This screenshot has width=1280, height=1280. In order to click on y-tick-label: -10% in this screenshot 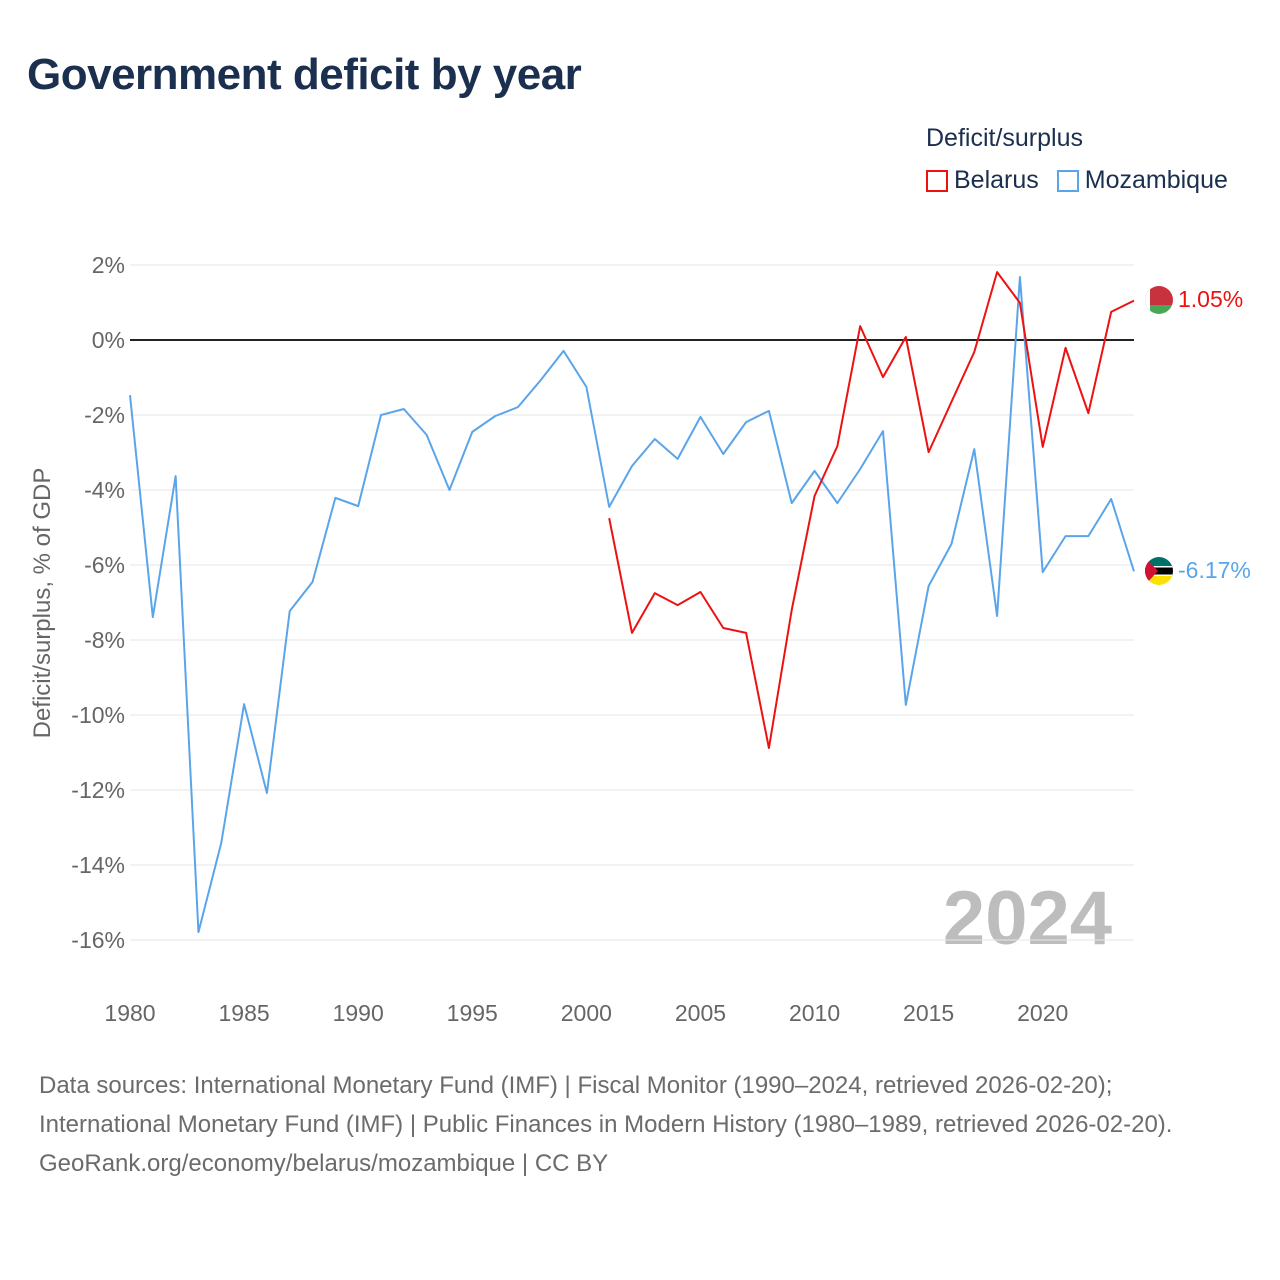, I will do `click(98, 715)`.